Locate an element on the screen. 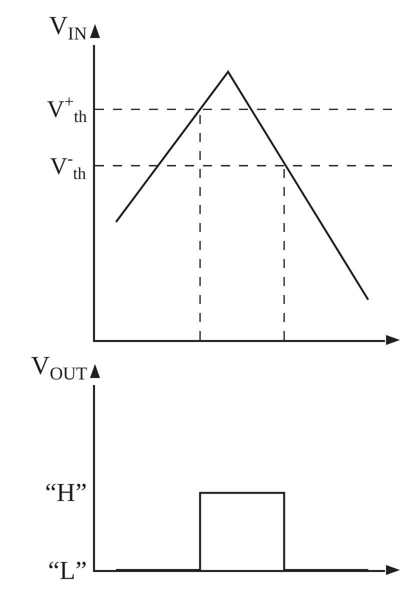 Image resolution: width=403 pixels, height=589 pixels. y-axis-title: V$_{IN}$ is located at coordinates (68, 27).